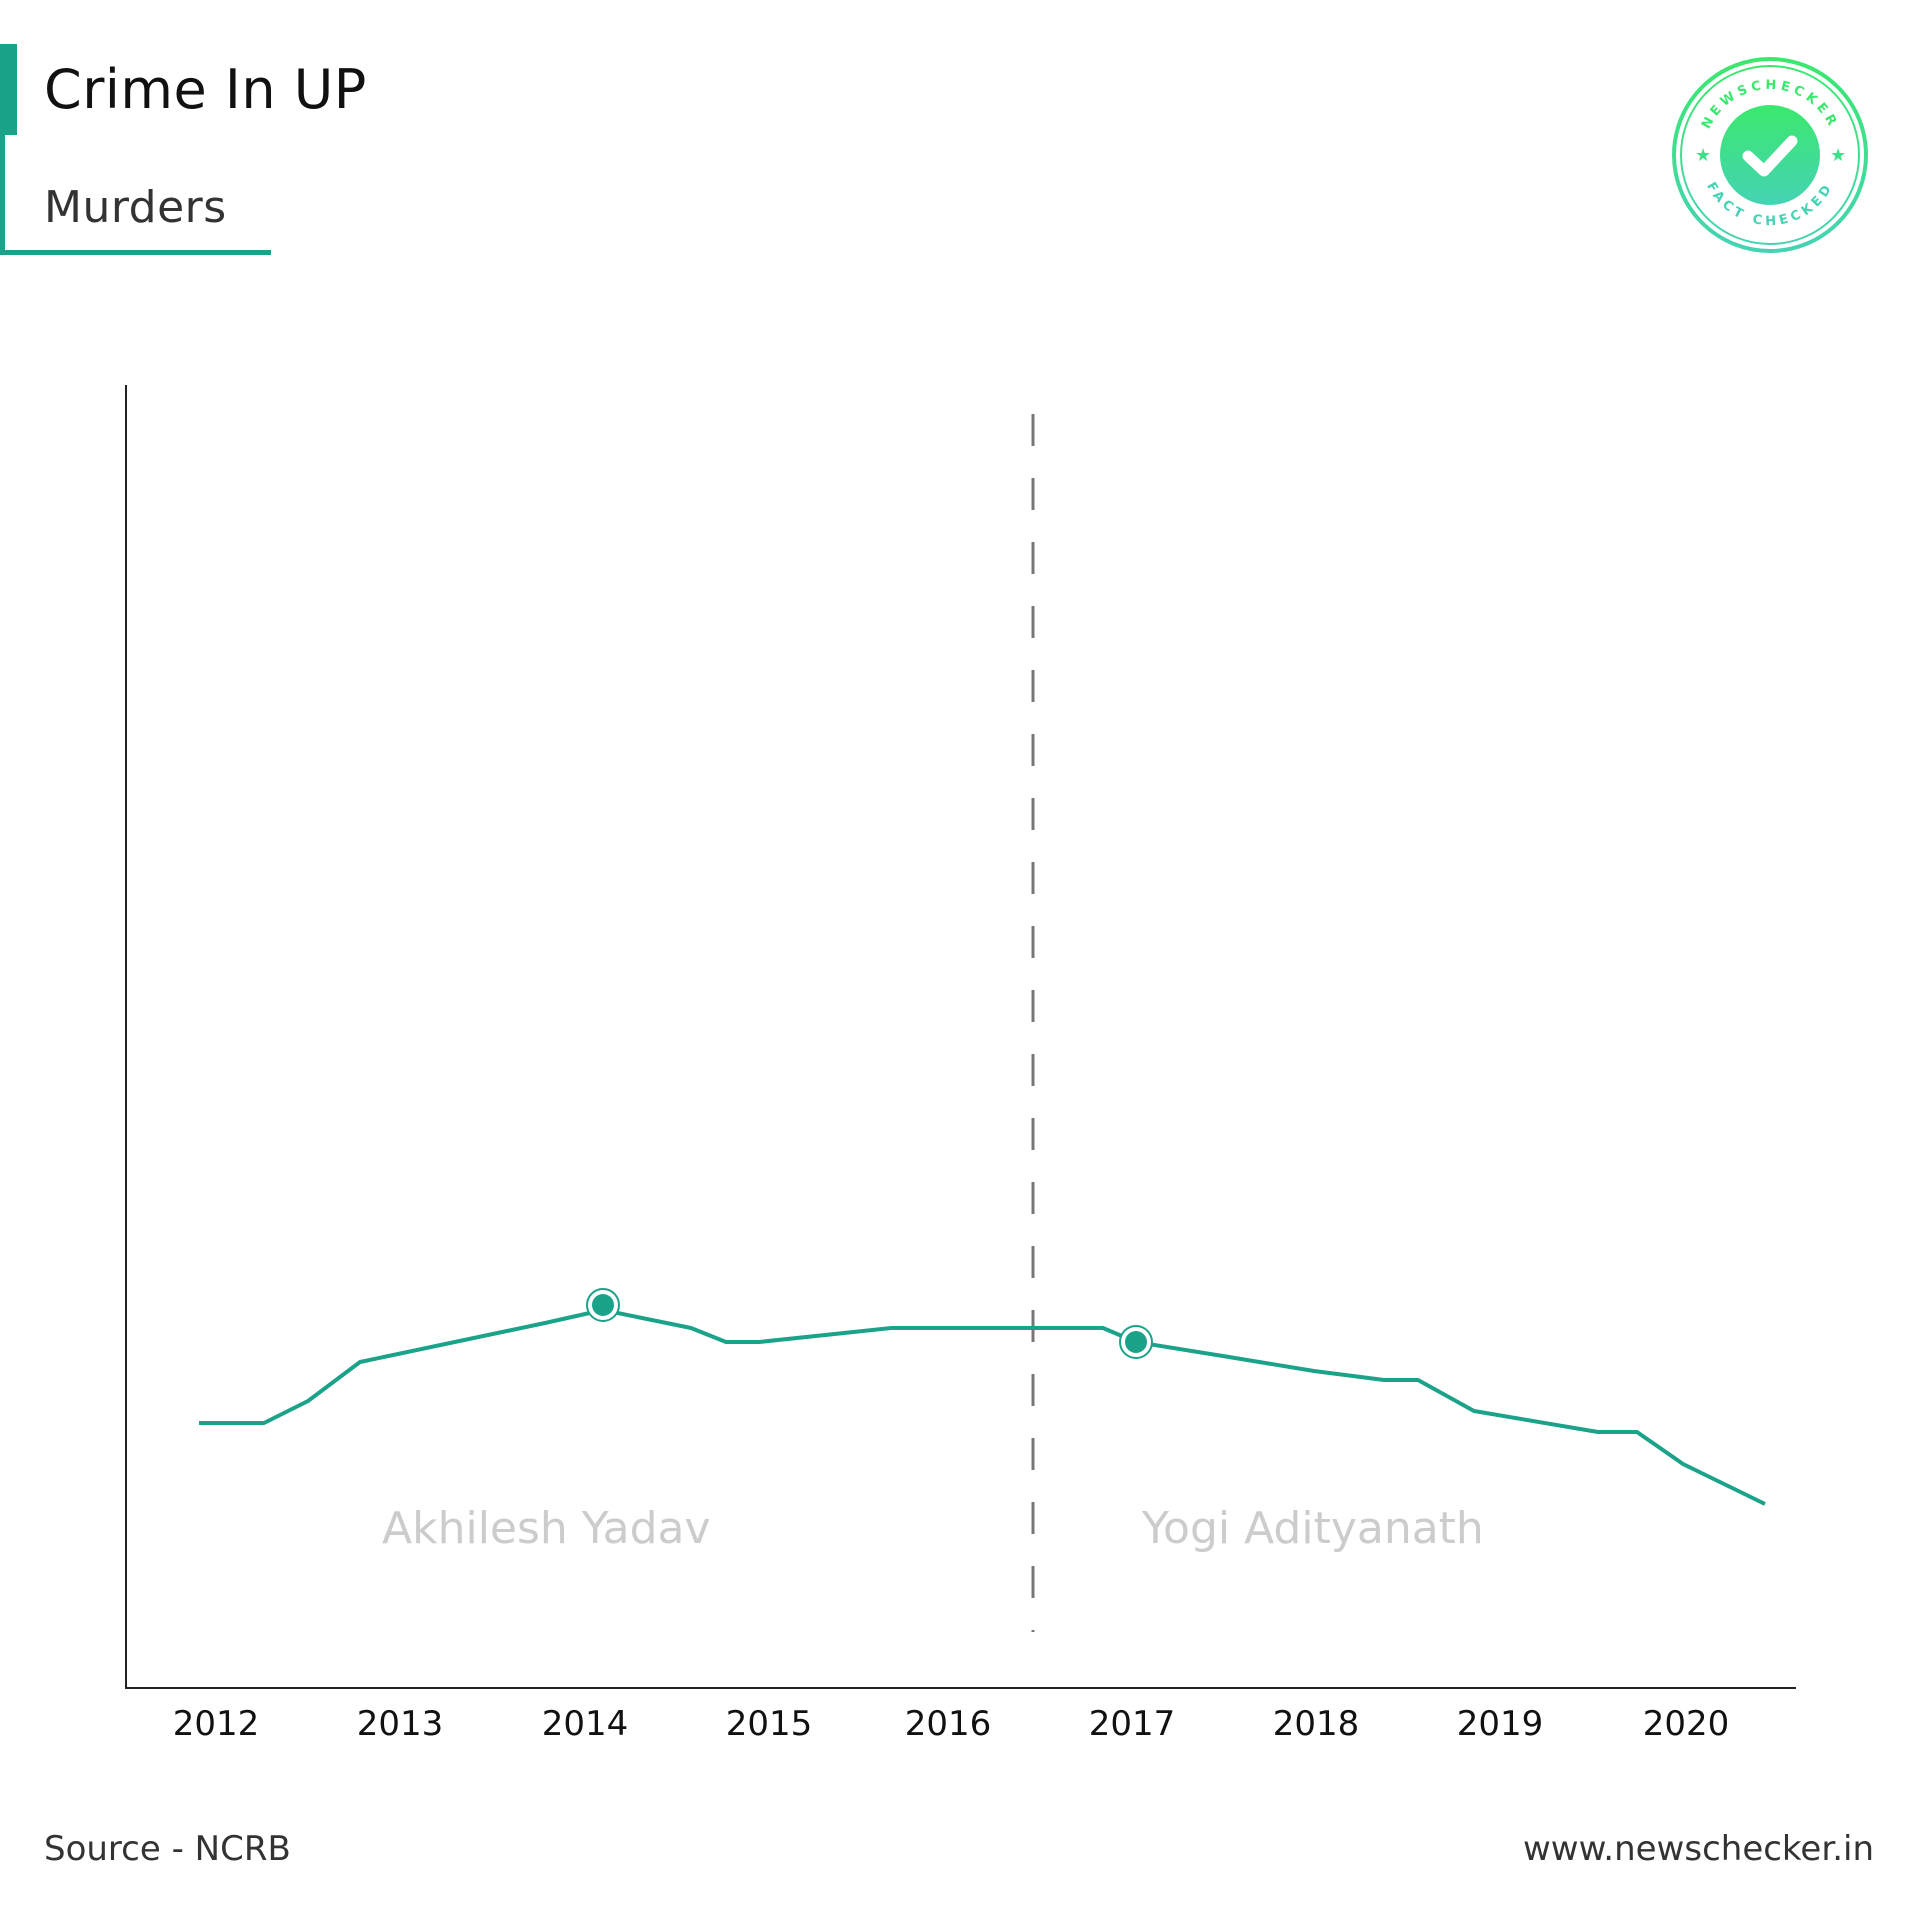 This screenshot has height=1920, width=1920. What do you see at coordinates (585, 1724) in the screenshot?
I see `x-tick-label: 2014` at bounding box center [585, 1724].